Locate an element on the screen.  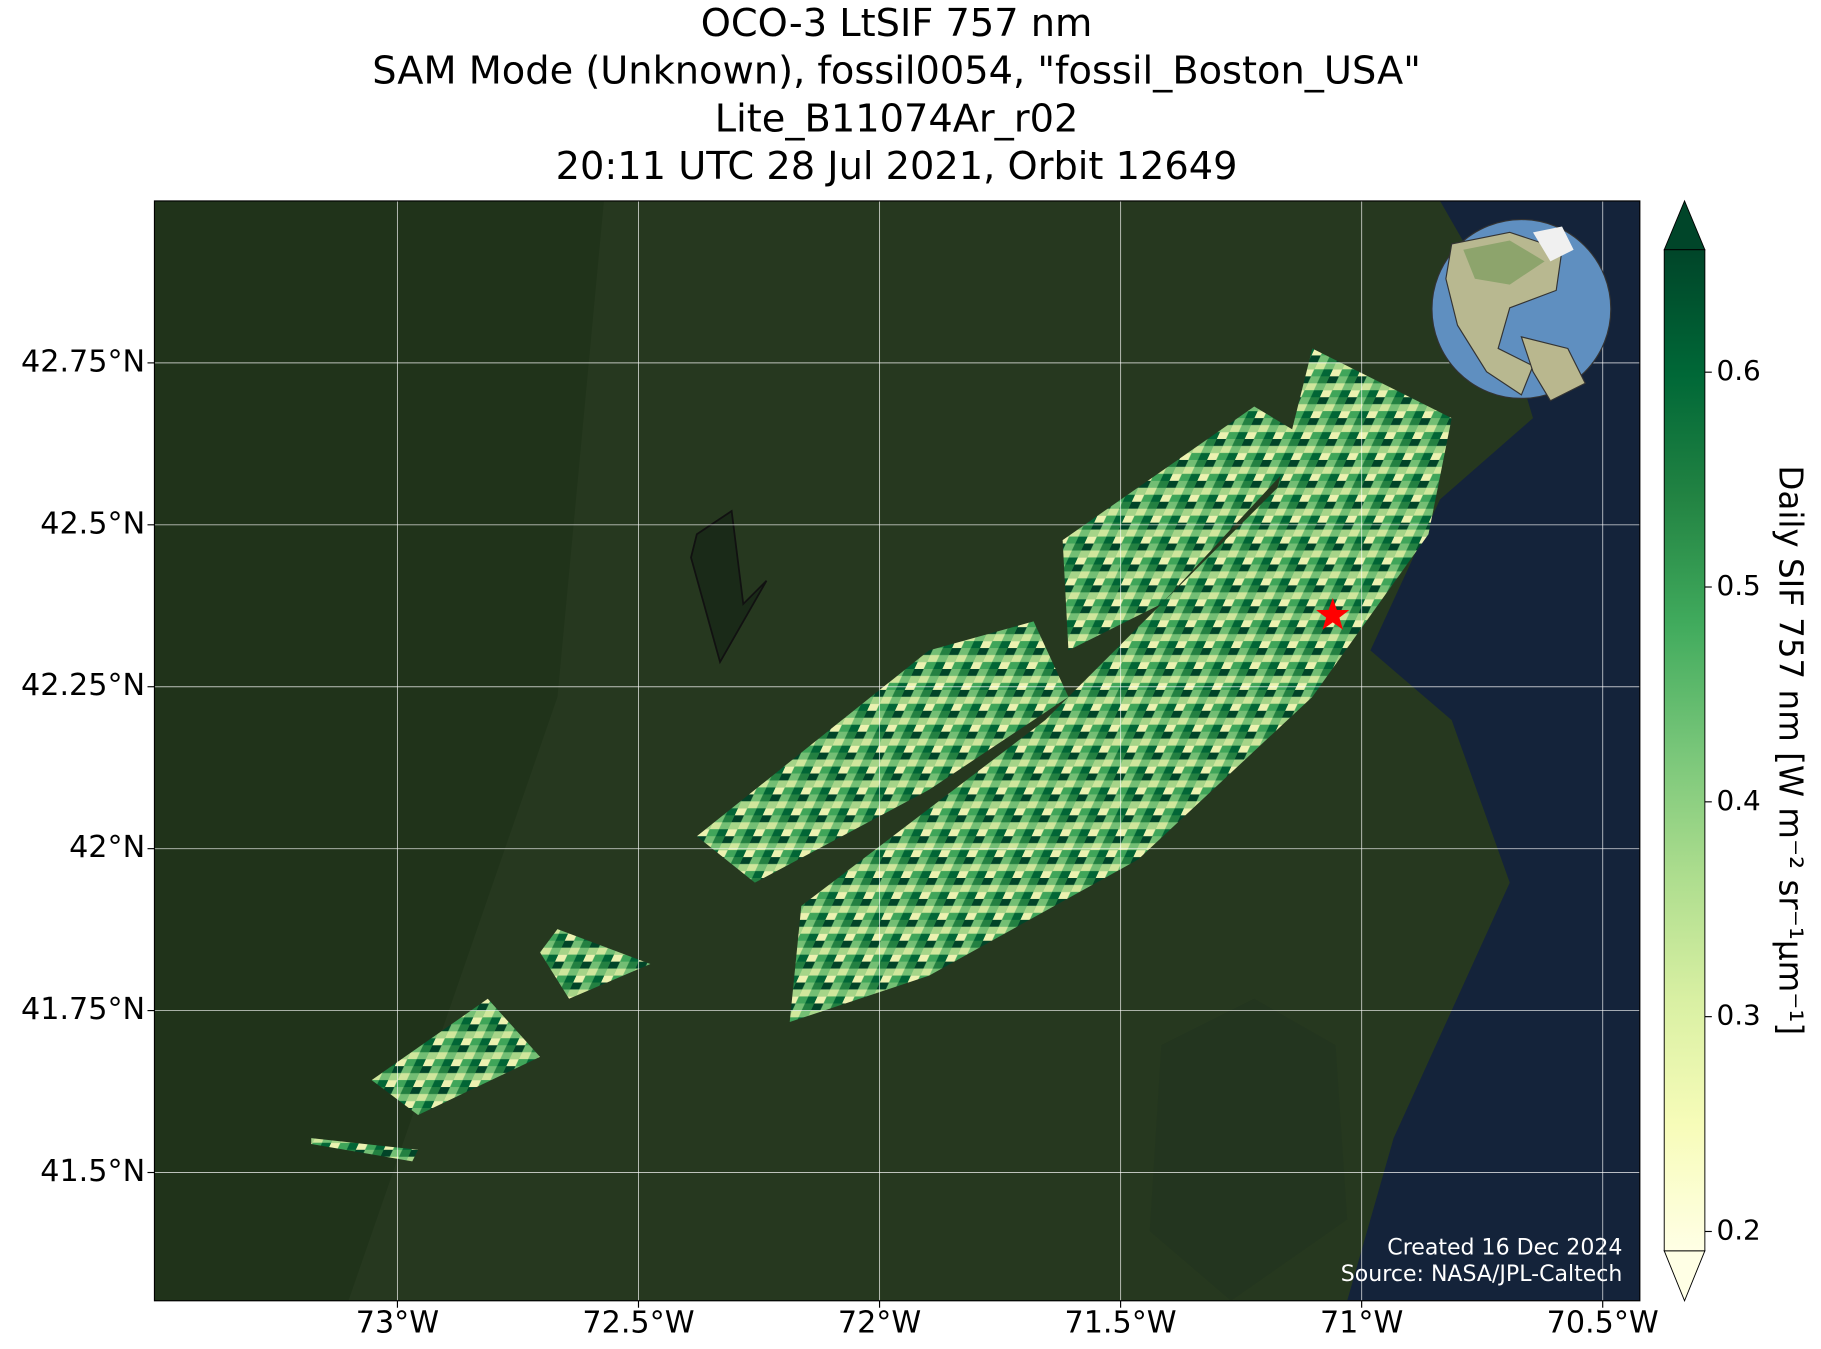
chart-title: OCO-3 LtSIF 757 nm is located at coordinates (897, 23).